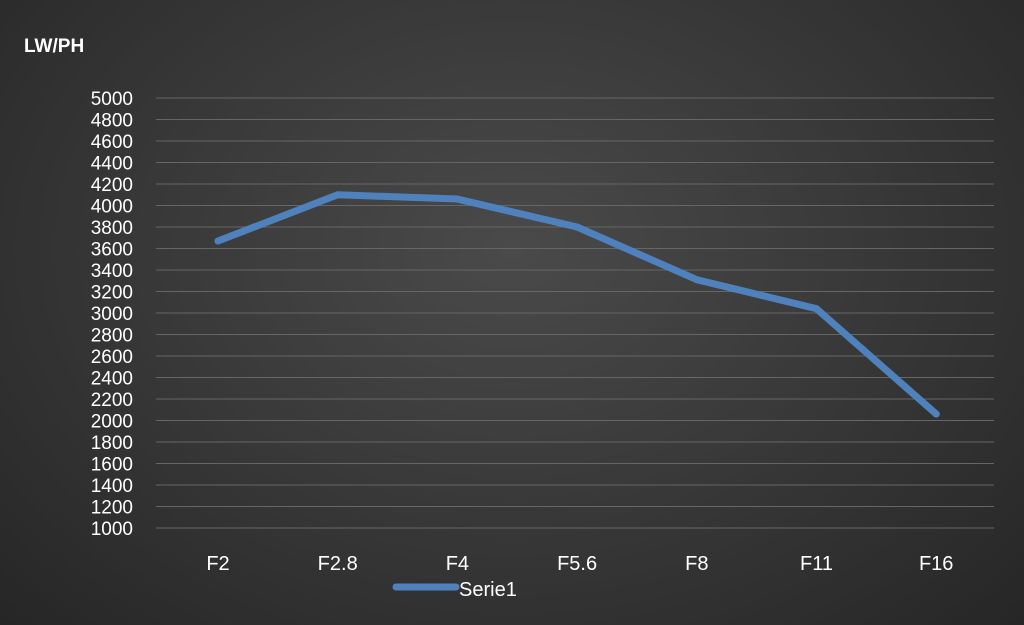 The width and height of the screenshot is (1024, 625). I want to click on y-tick-label: 2800, so click(112, 336).